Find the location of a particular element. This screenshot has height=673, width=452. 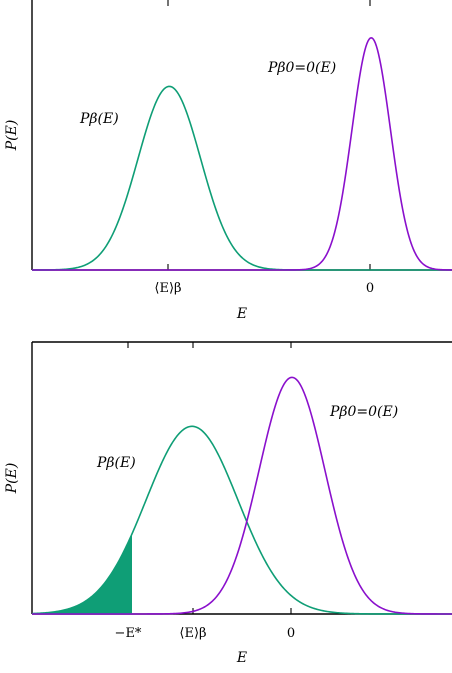

bottom-shaded-tail-area is located at coordinates (82, 573).